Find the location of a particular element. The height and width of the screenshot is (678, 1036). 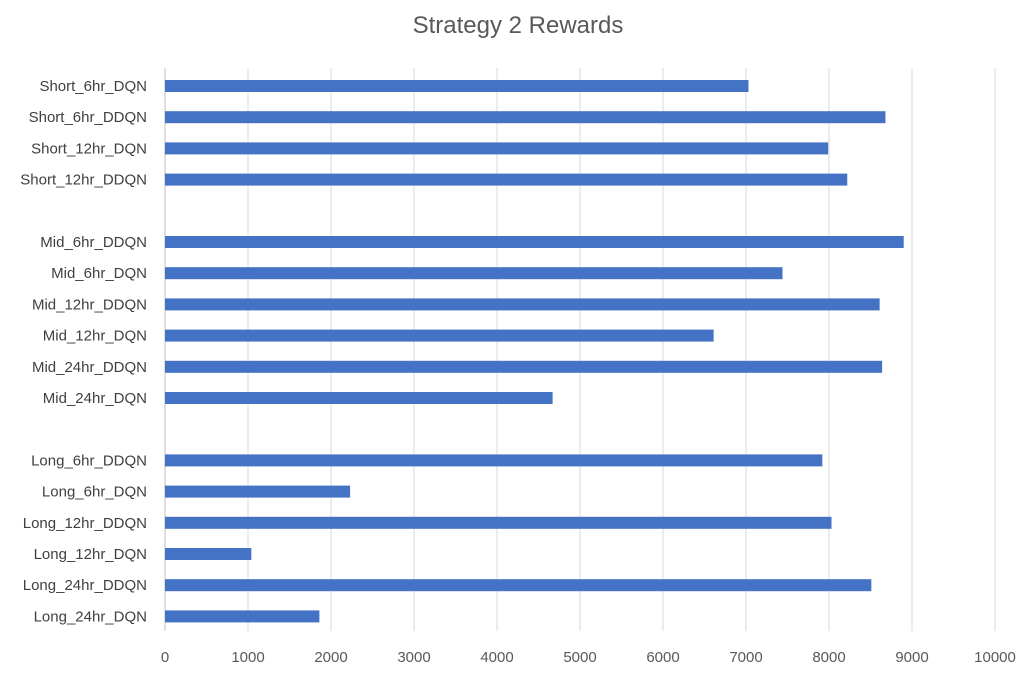

x-tick-label: 3000 is located at coordinates (413, 657).